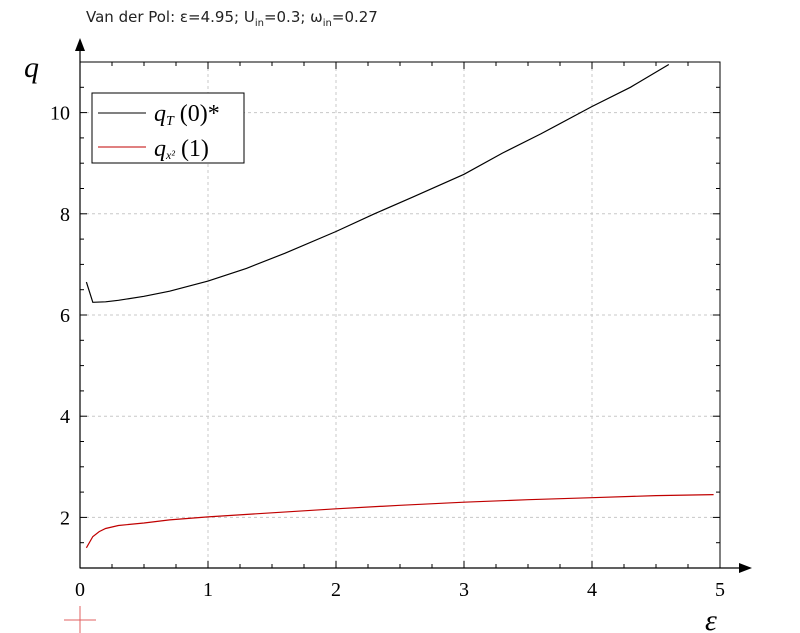 The height and width of the screenshot is (633, 800). What do you see at coordinates (592, 590) in the screenshot?
I see `x-tick-label: 4` at bounding box center [592, 590].